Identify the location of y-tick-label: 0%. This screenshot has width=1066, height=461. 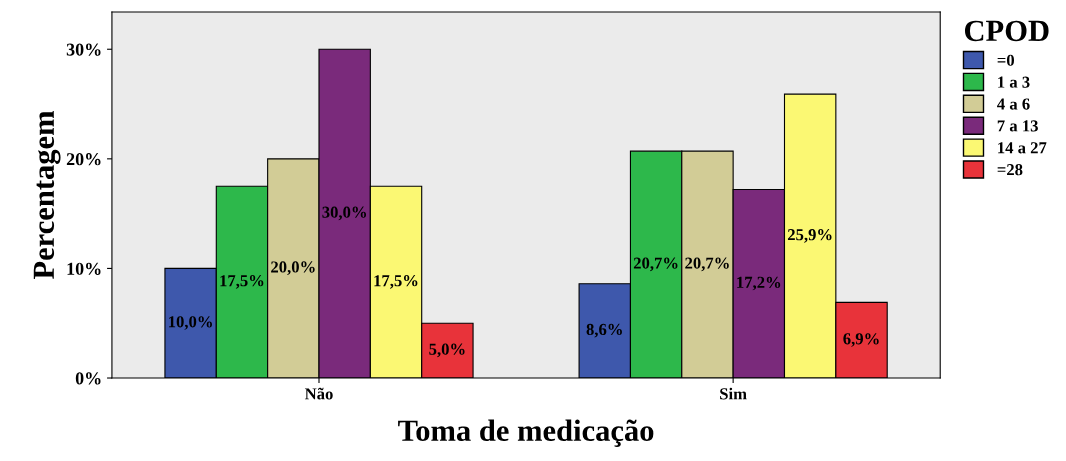
(88, 378).